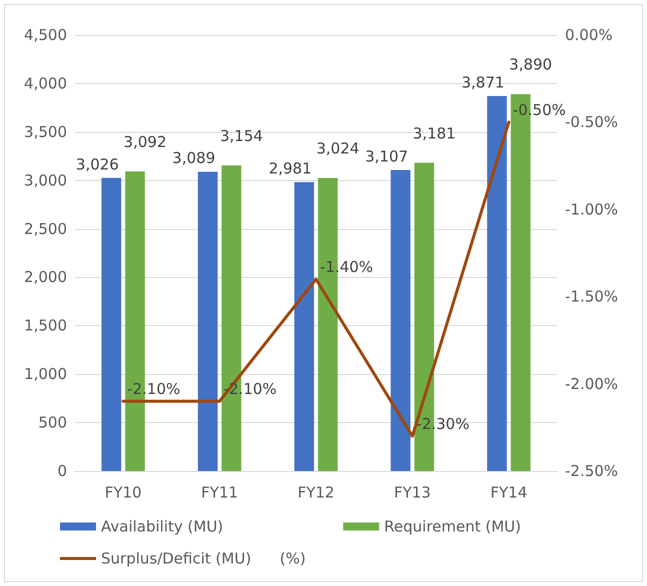 The width and height of the screenshot is (647, 586). I want to click on legend-label: Requirement (MU), so click(453, 527).